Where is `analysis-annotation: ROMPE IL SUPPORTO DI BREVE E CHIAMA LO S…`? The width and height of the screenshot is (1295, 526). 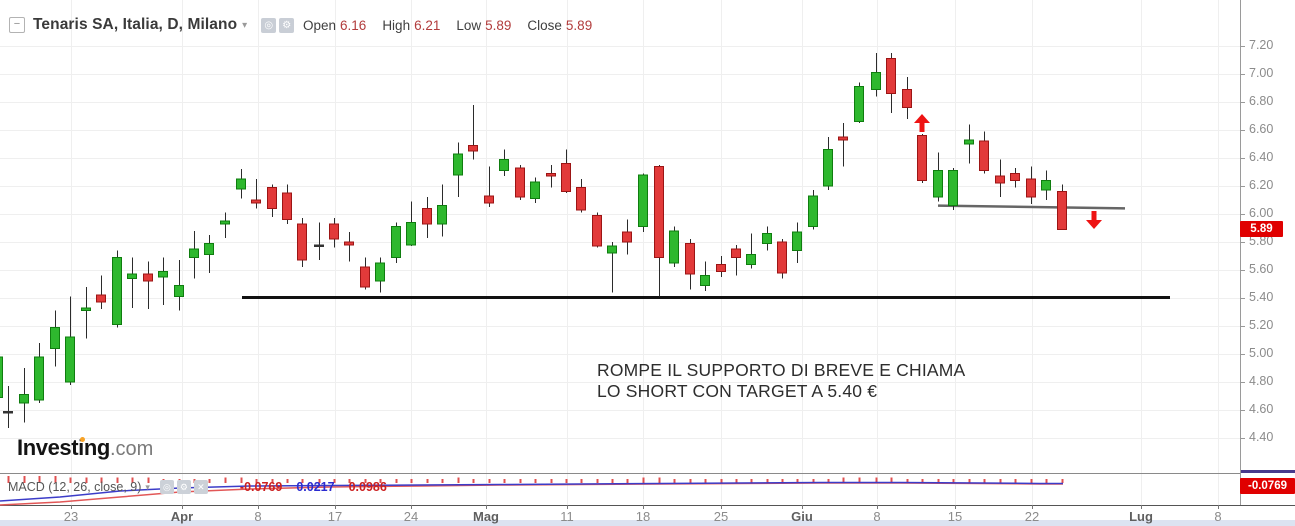
analysis-annotation: ROMPE IL SUPPORTO DI BREVE E CHIAMA LO S… is located at coordinates (781, 381).